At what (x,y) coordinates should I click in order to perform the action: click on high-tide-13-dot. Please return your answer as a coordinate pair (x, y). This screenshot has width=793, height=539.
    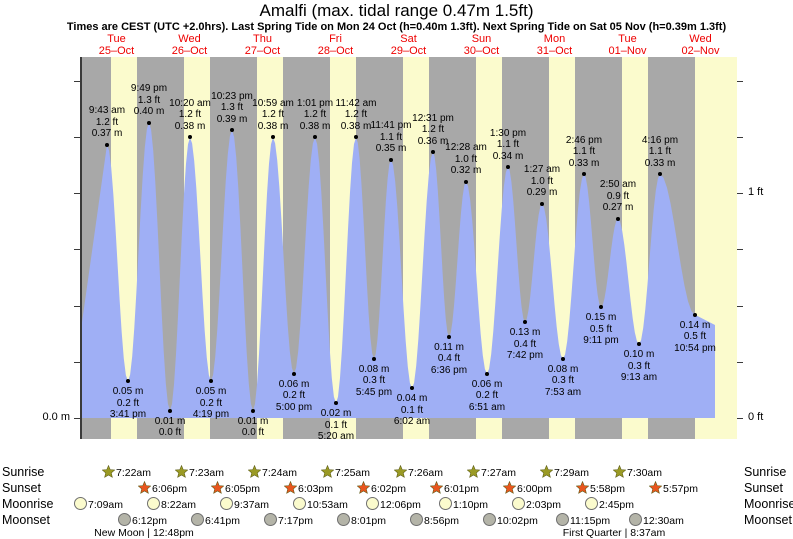
    Looking at the image, I should click on (584, 174).